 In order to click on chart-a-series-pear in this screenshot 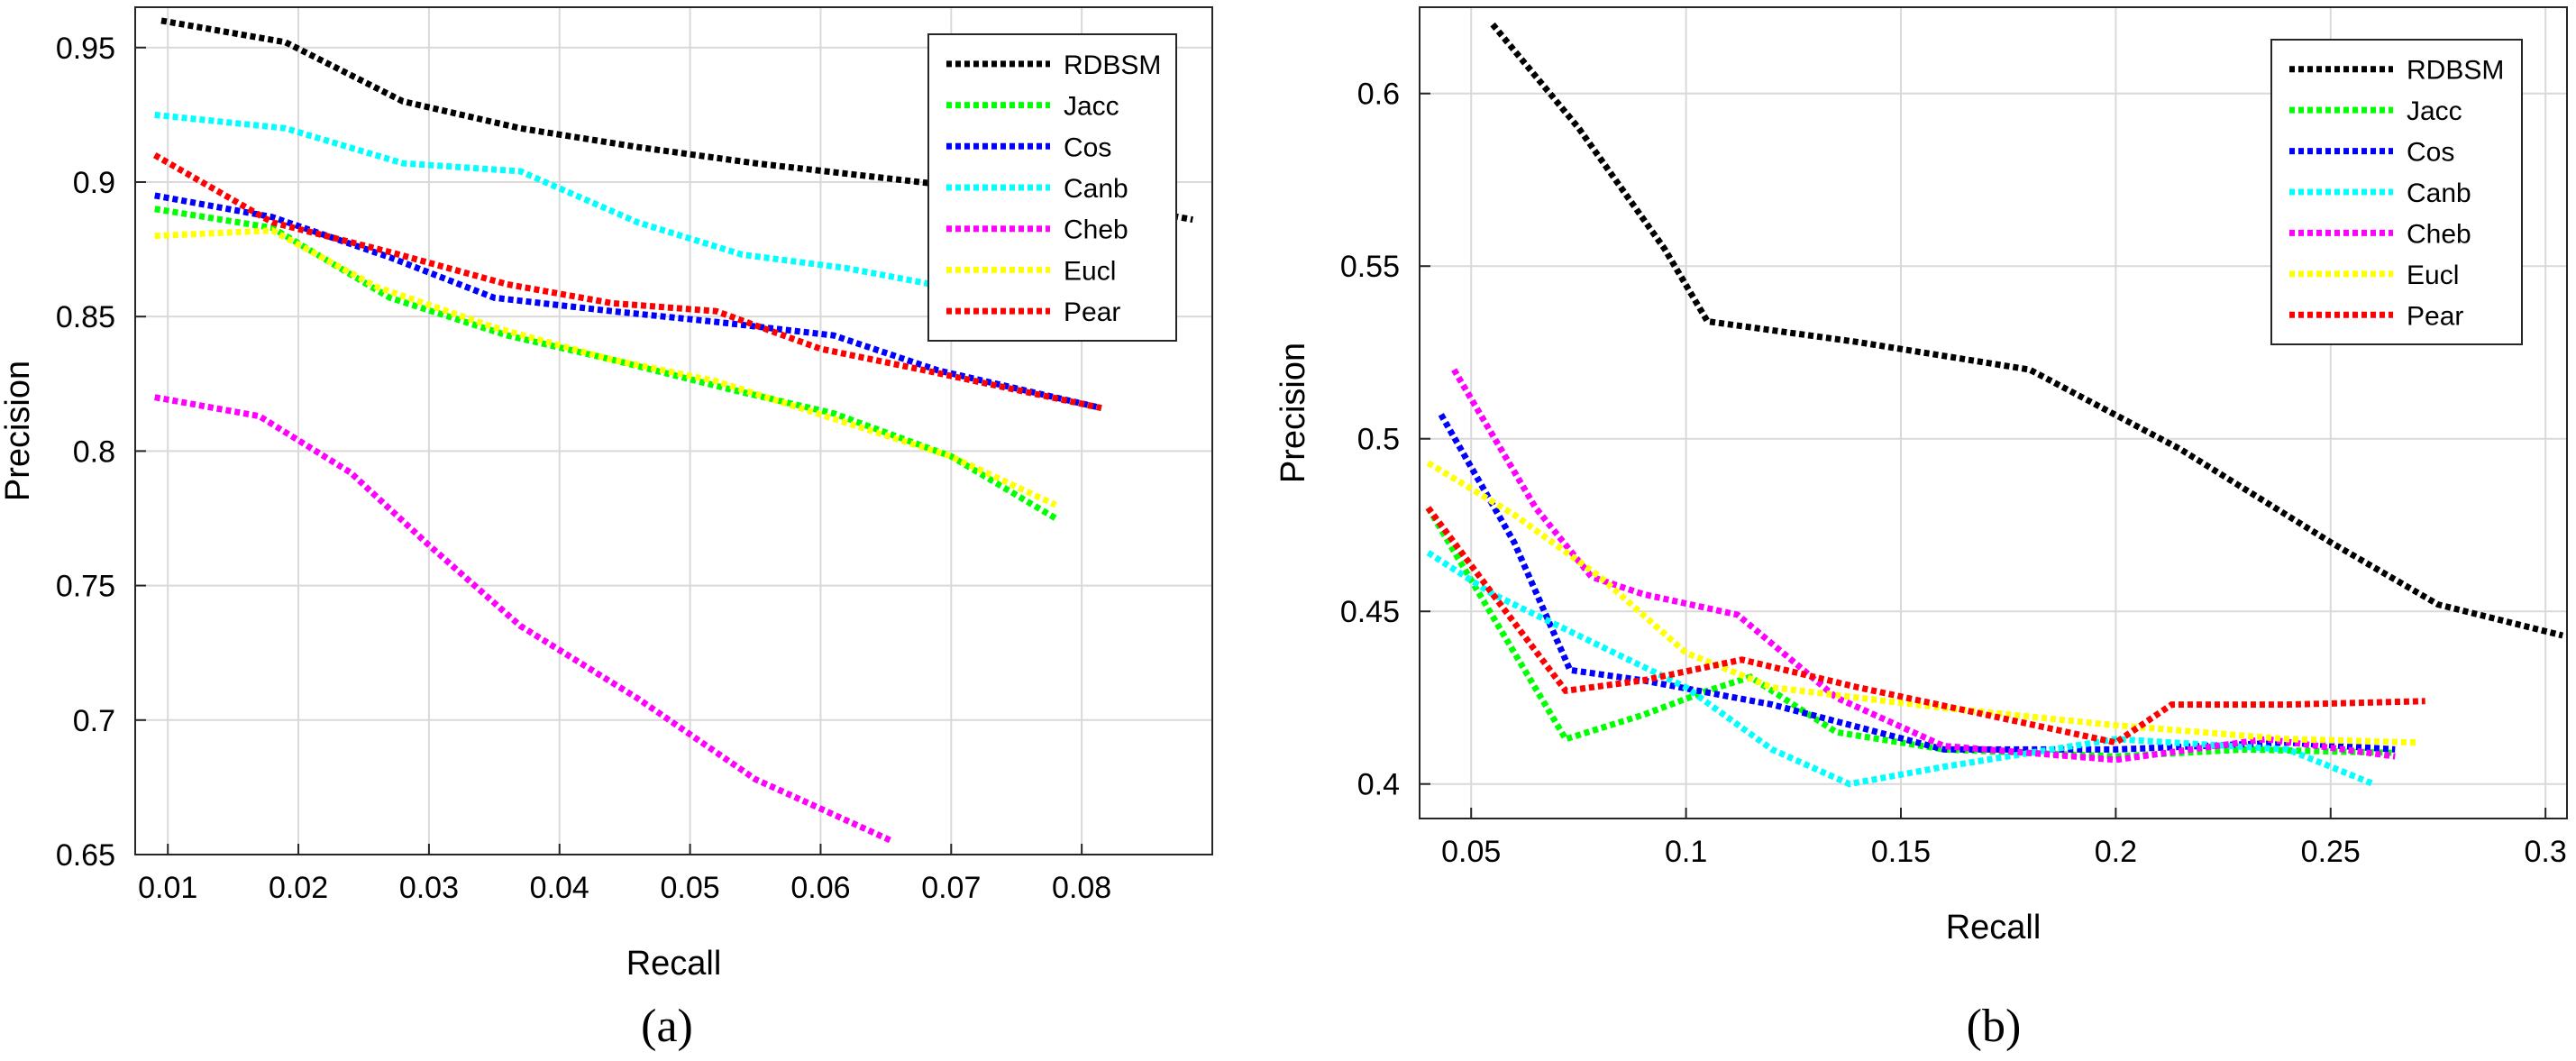, I will do `click(627, 282)`.